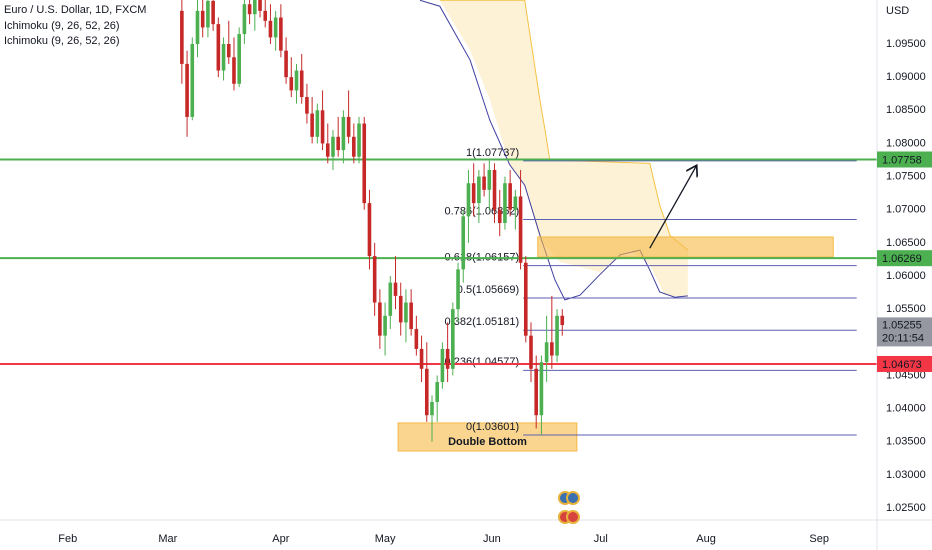  I want to click on y-tick-label: 1.03000, so click(906, 475).